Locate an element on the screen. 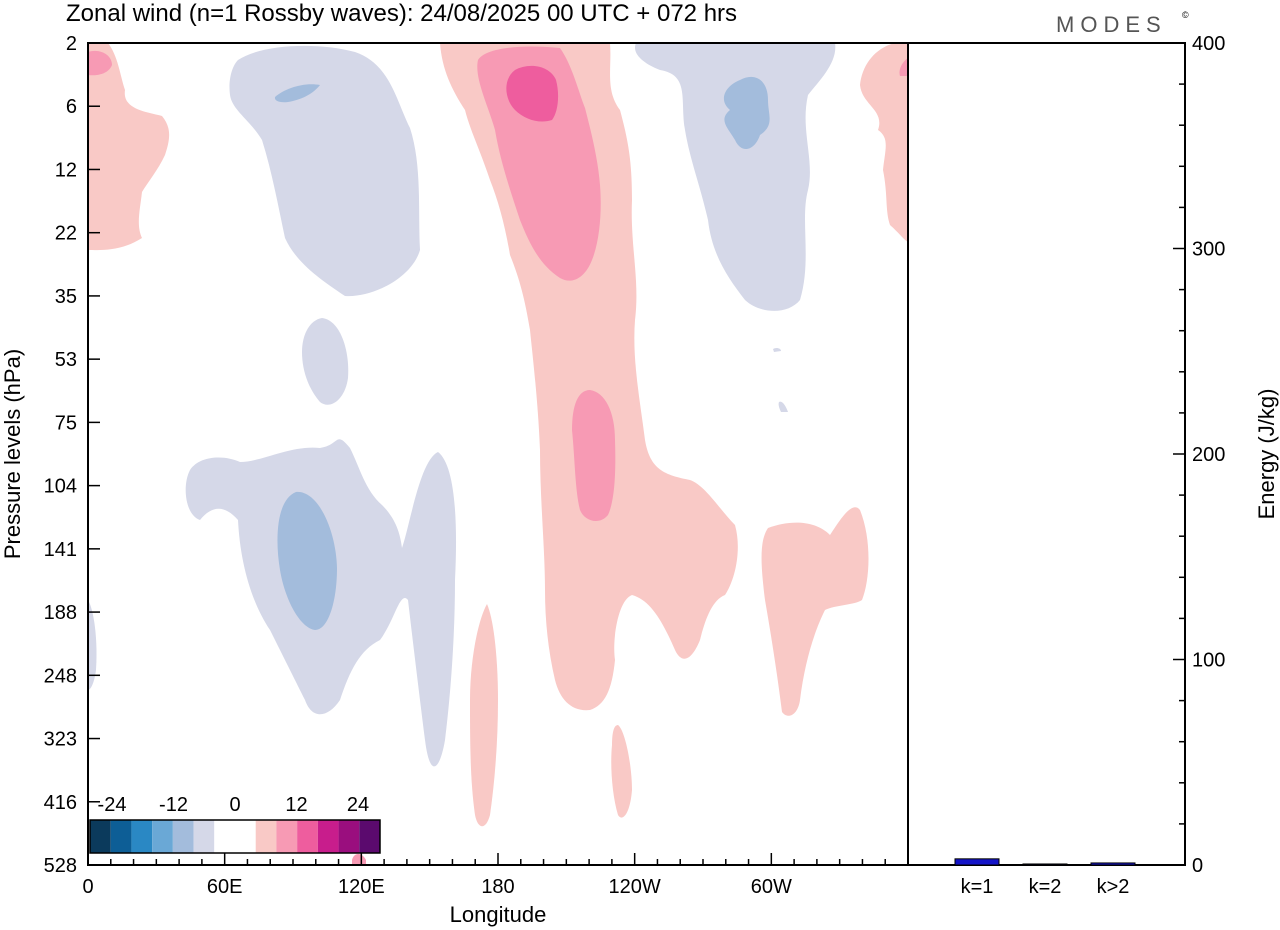 The width and height of the screenshot is (1280, 930). y-tick-label: 141 is located at coordinates (60, 550).